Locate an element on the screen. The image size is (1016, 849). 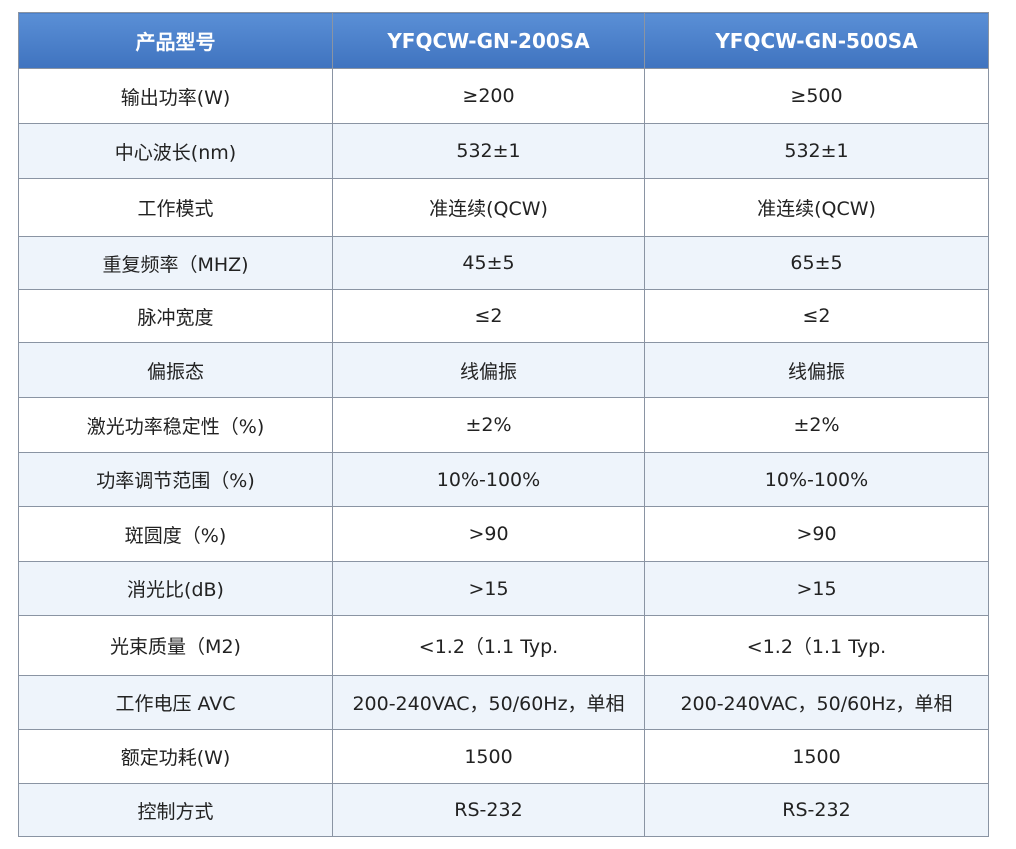
table-row: 重复频率（MHZ) 45±5 65±5 is located at coordinates (503, 263).